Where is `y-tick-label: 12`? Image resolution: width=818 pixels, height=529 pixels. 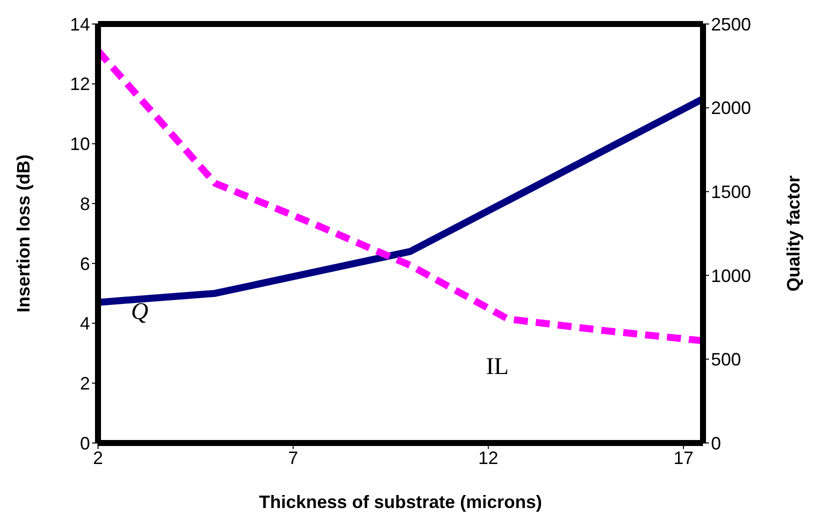
y-tick-label: 12 is located at coordinates (80, 84).